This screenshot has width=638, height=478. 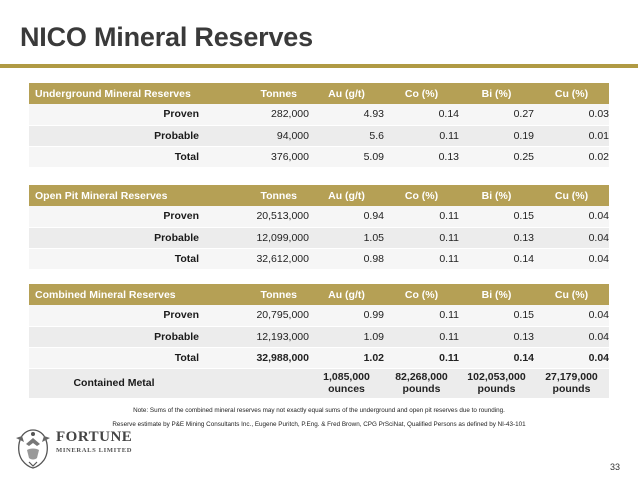 What do you see at coordinates (496, 136) in the screenshot?
I see `cell-bi: 0.19` at bounding box center [496, 136].